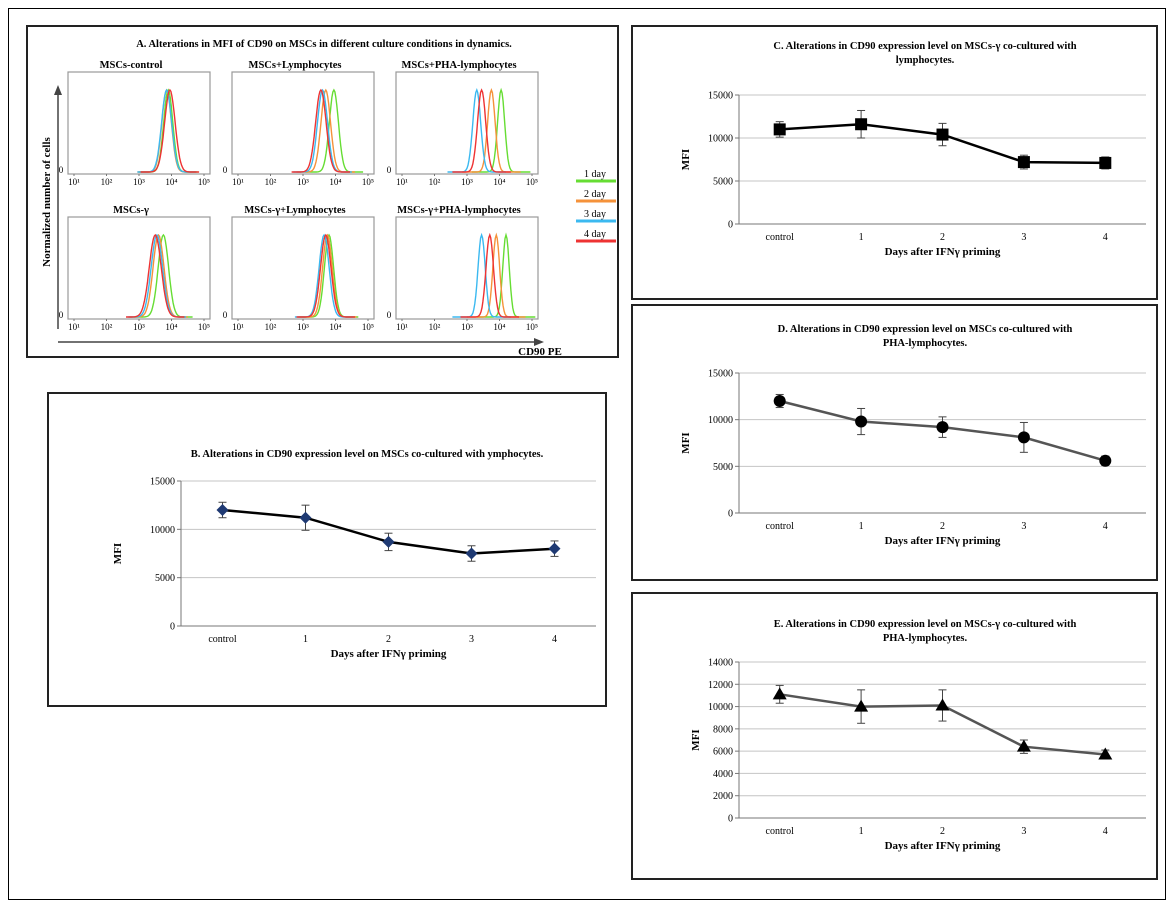 This screenshot has height=905, width=1171. Describe the element at coordinates (720, 685) in the screenshot. I see `y-tick-label: 12000` at that location.